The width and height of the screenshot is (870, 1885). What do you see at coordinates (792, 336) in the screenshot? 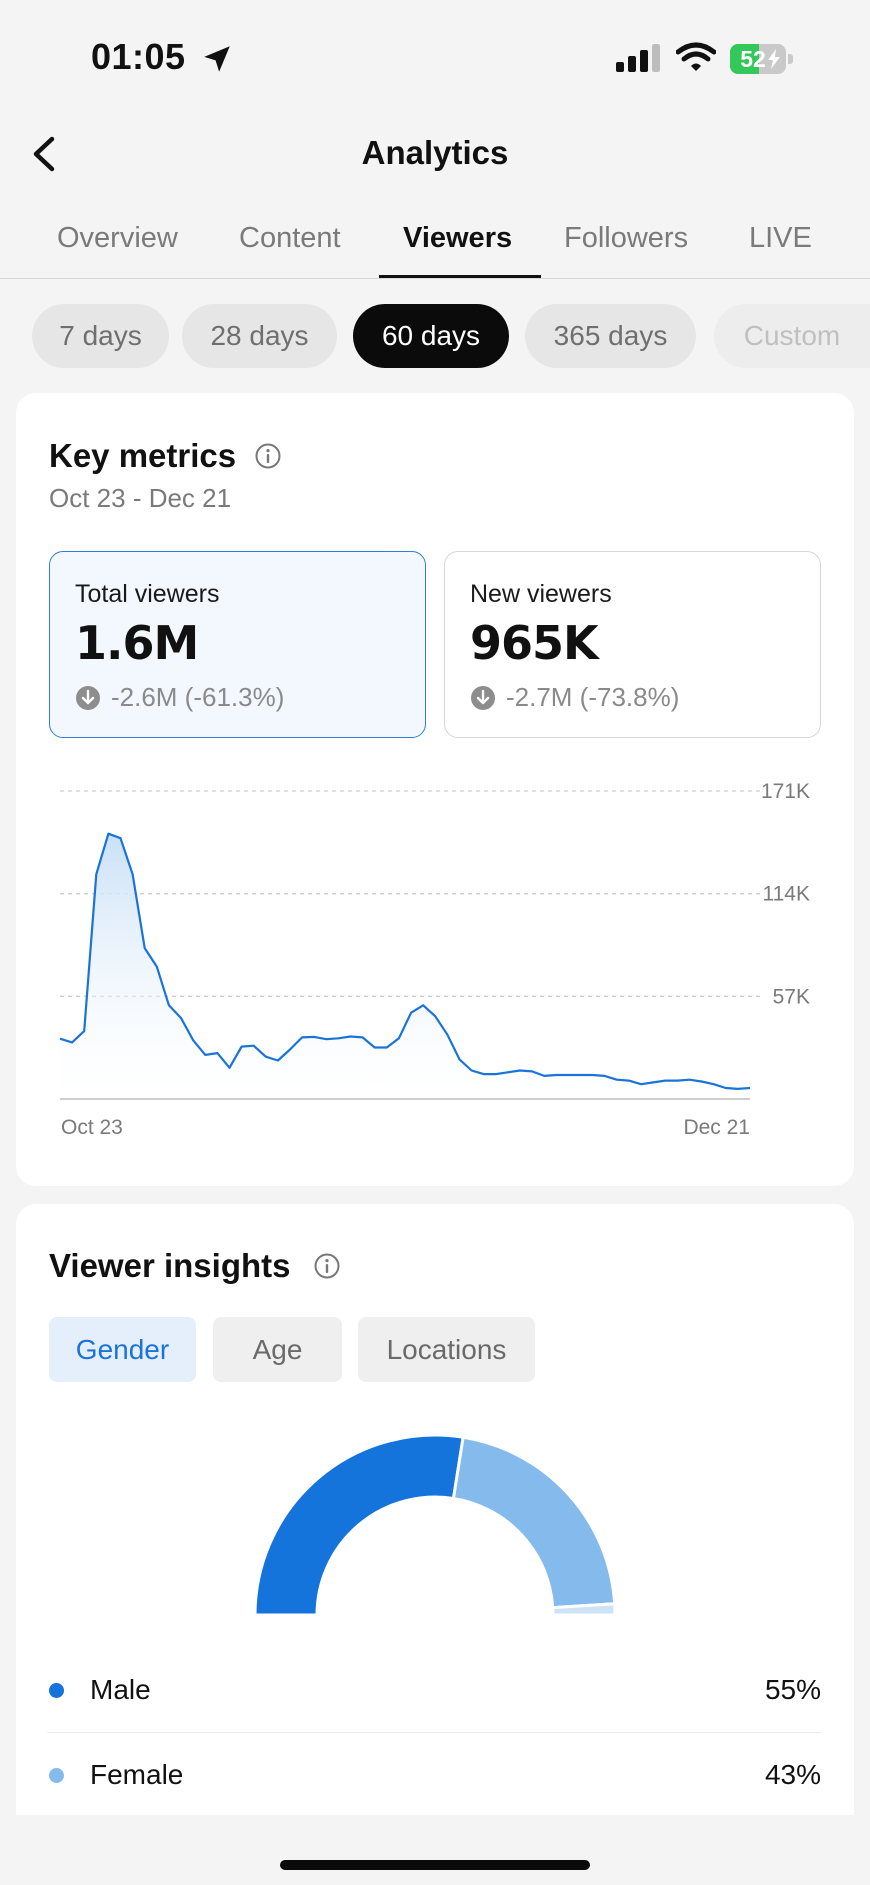
I see `range-custom: Custom` at bounding box center [792, 336].